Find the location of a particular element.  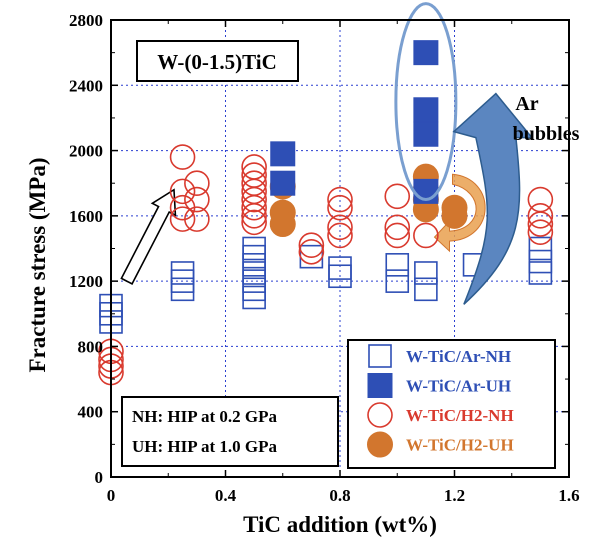

ar-bubbles-label-line2: bubbles is located at coordinates (546, 134).